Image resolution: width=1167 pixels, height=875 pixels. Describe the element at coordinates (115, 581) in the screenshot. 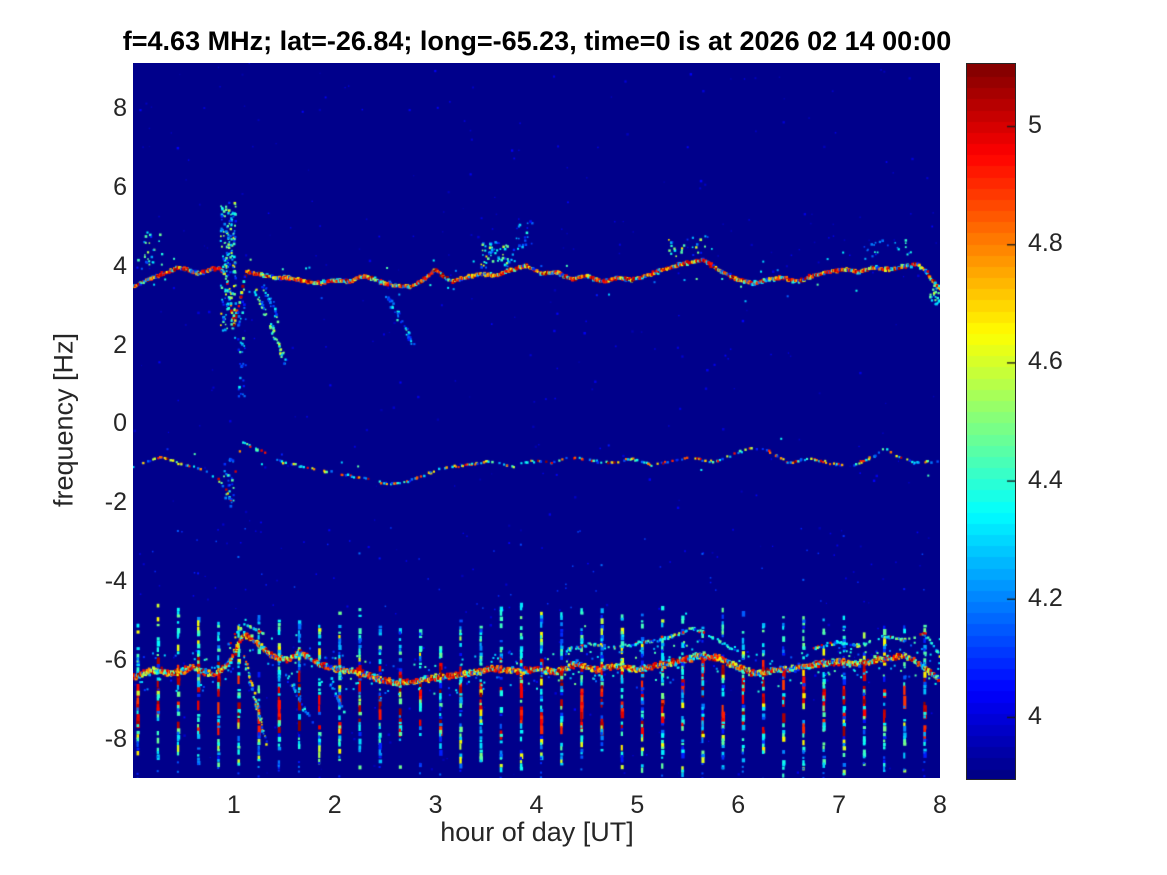

I see `y-tick-label: -4` at that location.